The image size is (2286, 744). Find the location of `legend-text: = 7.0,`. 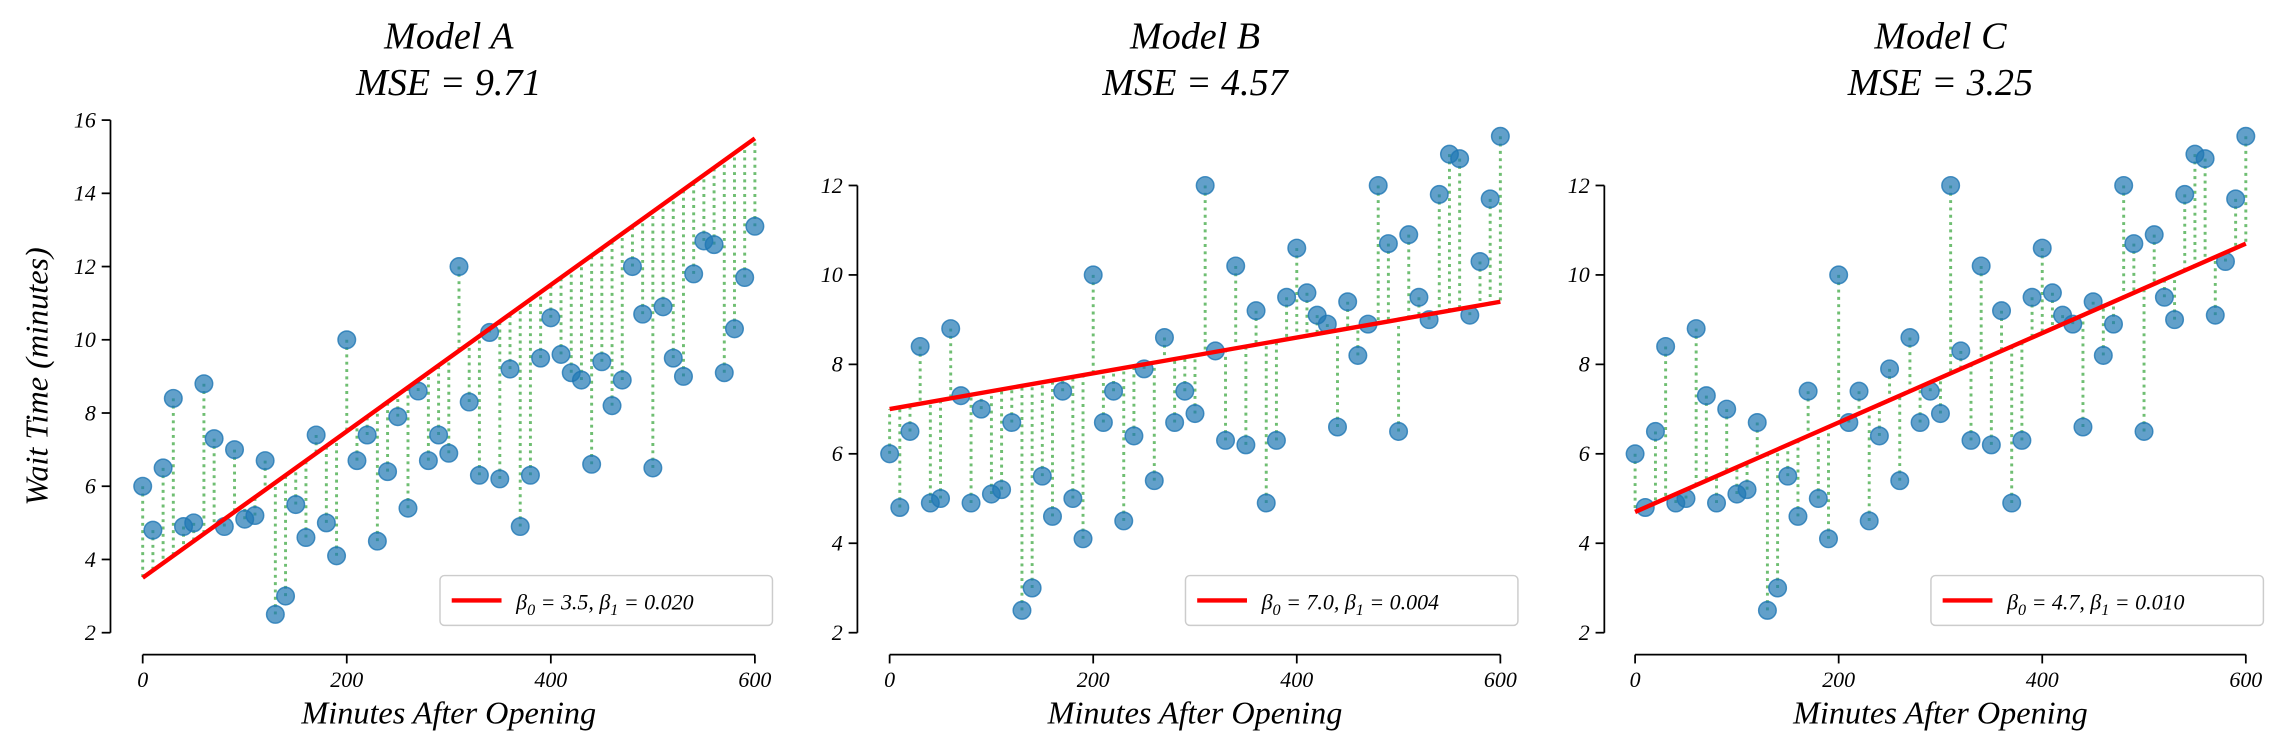

legend-text: = 7.0, is located at coordinates (1313, 601).